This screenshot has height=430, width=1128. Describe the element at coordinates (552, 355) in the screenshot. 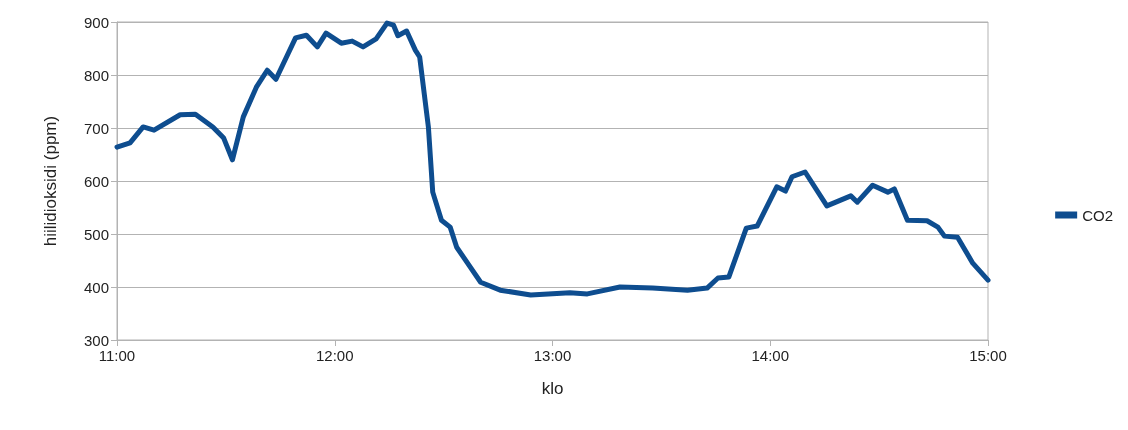

I see `x-tick-label: 13:00` at that location.